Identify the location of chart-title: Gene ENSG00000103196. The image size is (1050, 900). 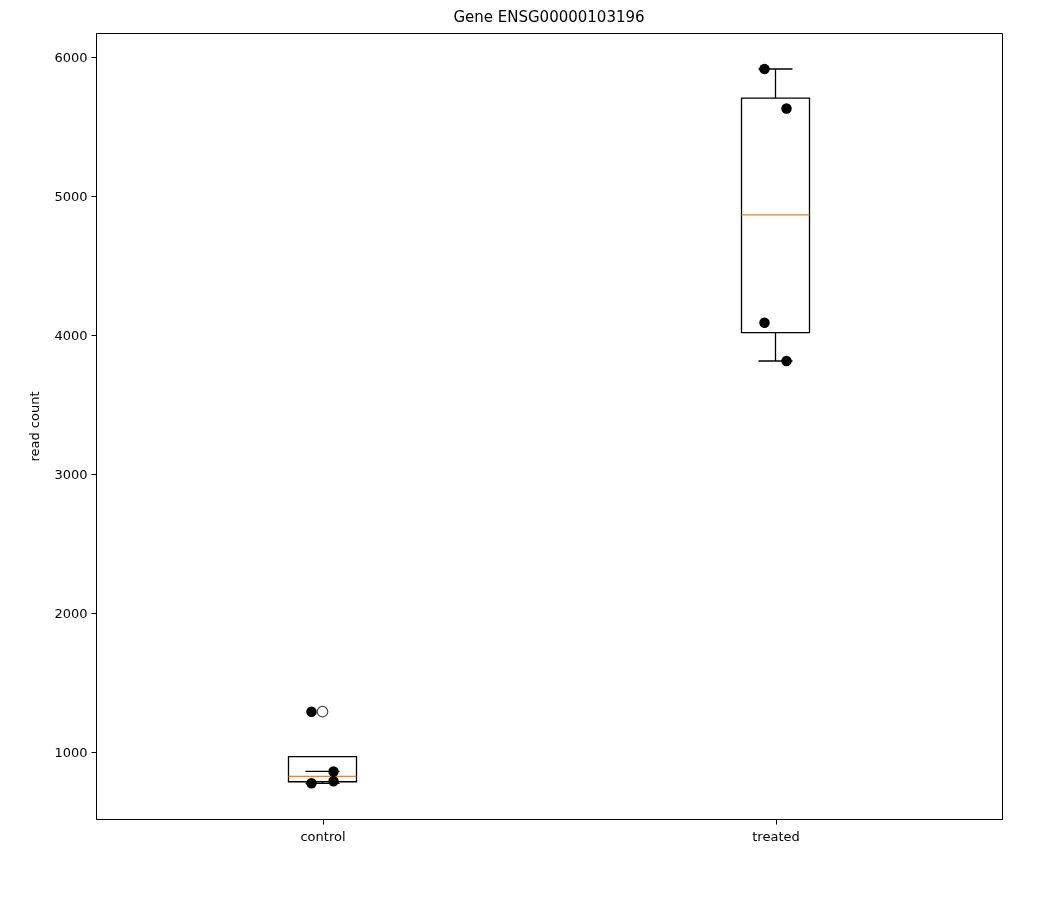
(549, 17).